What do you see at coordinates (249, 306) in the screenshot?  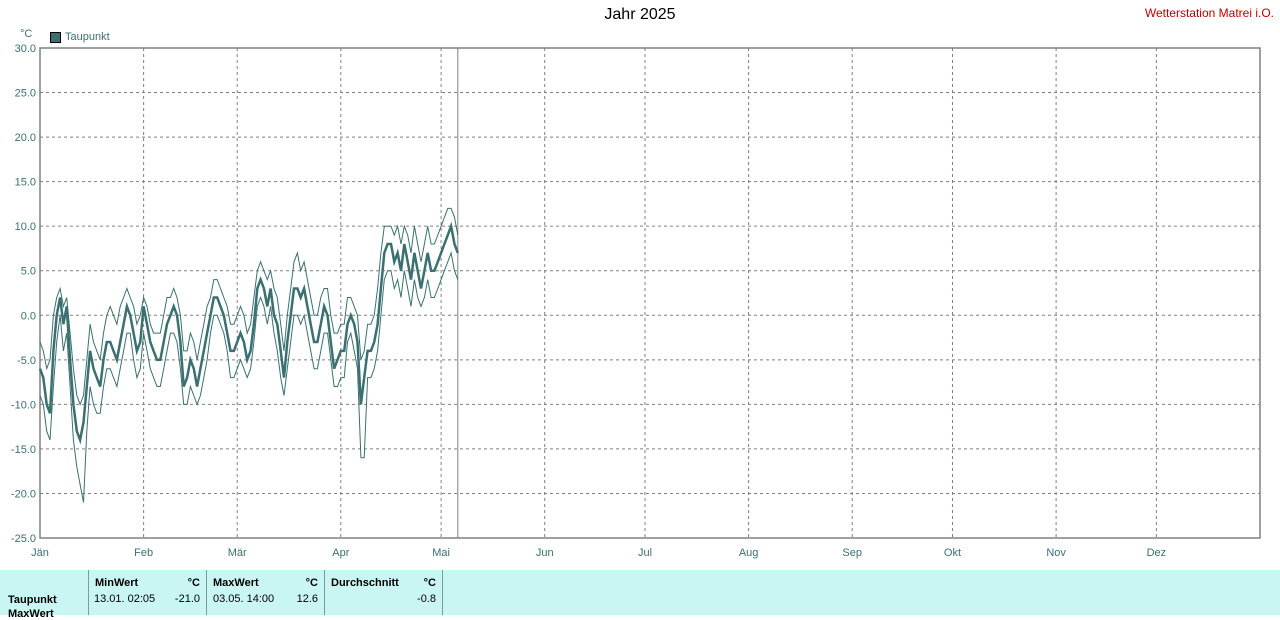 I see `series-max-line` at bounding box center [249, 306].